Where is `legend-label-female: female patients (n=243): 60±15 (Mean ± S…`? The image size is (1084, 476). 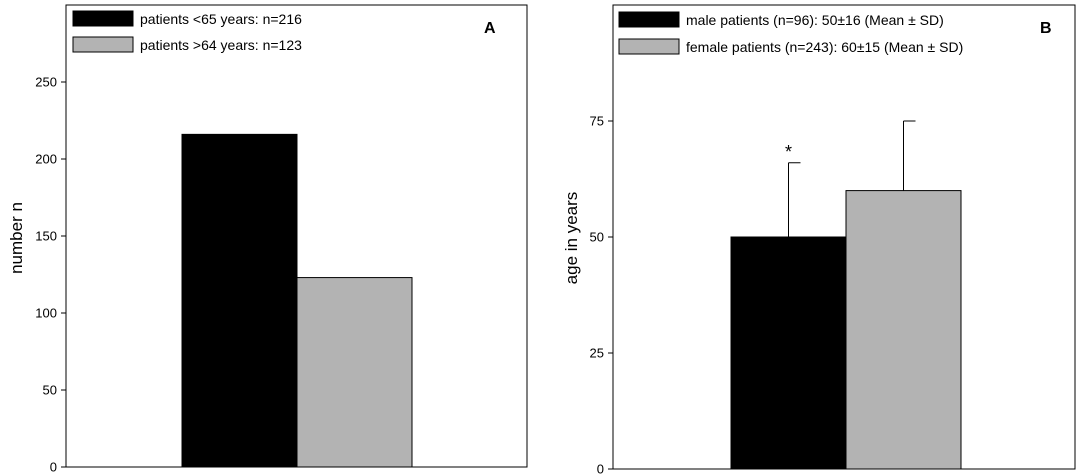
legend-label-female: female patients (n=243): 60±15 (Mean ± S… is located at coordinates (824, 47).